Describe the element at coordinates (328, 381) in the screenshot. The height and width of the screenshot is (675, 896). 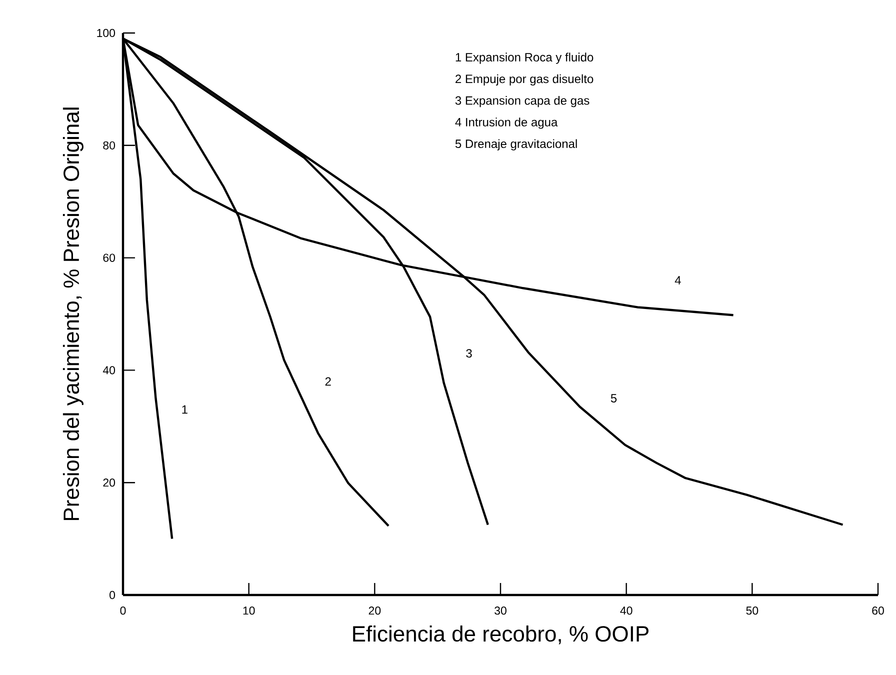
I see `text: 2` at that location.